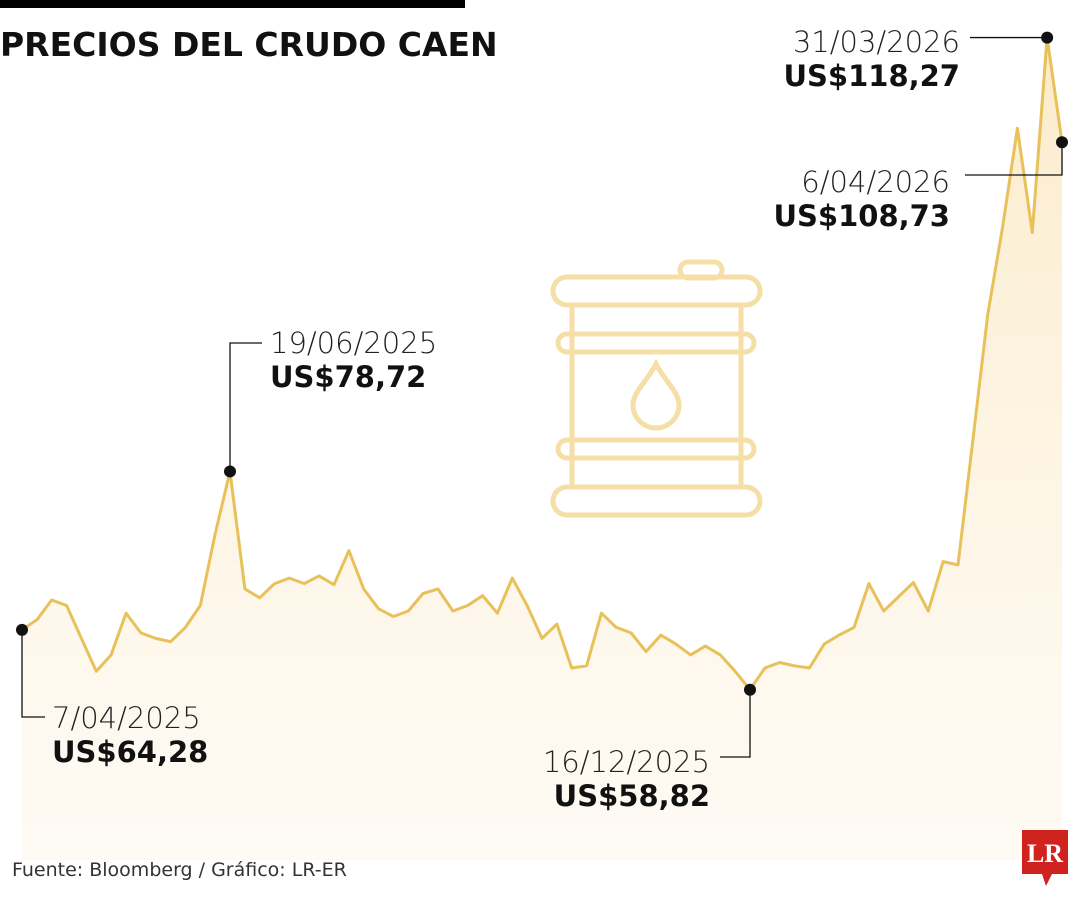 This screenshot has width=1080, height=900. Describe the element at coordinates (632, 796) in the screenshot. I see `value-label: US$58,82` at that location.